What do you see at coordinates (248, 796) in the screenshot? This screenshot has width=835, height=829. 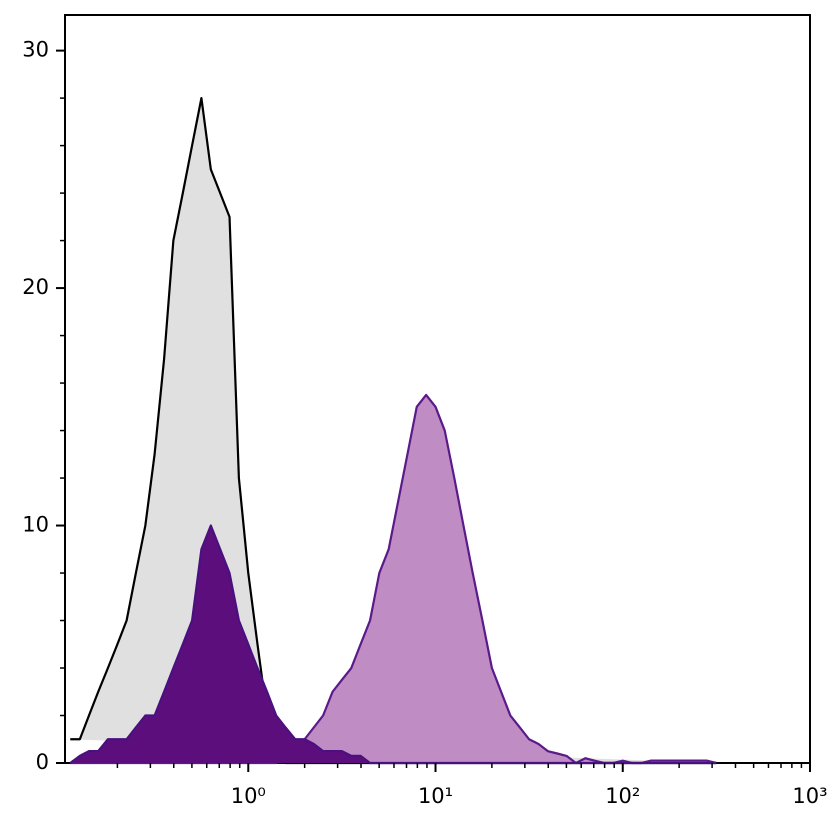 I see `x-tick-label: 10⁰` at bounding box center [248, 796].